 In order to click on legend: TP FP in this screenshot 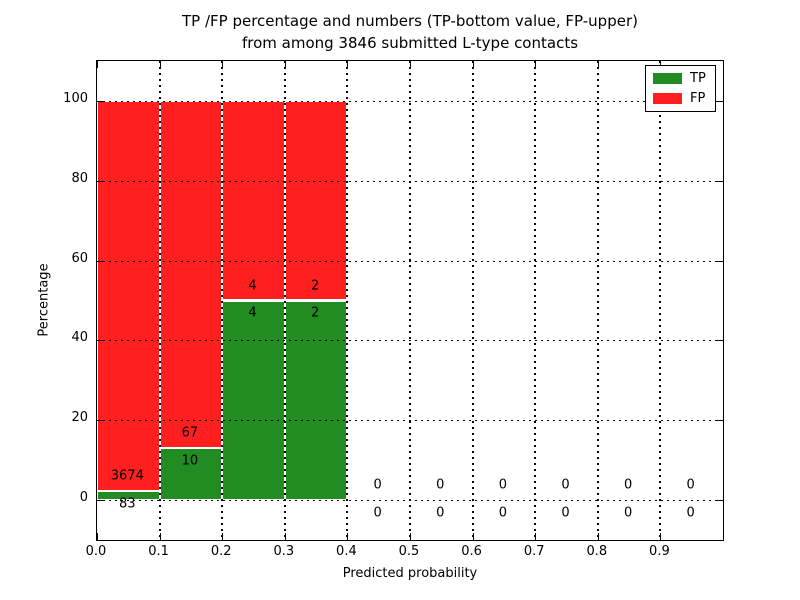, I will do `click(680, 88)`.